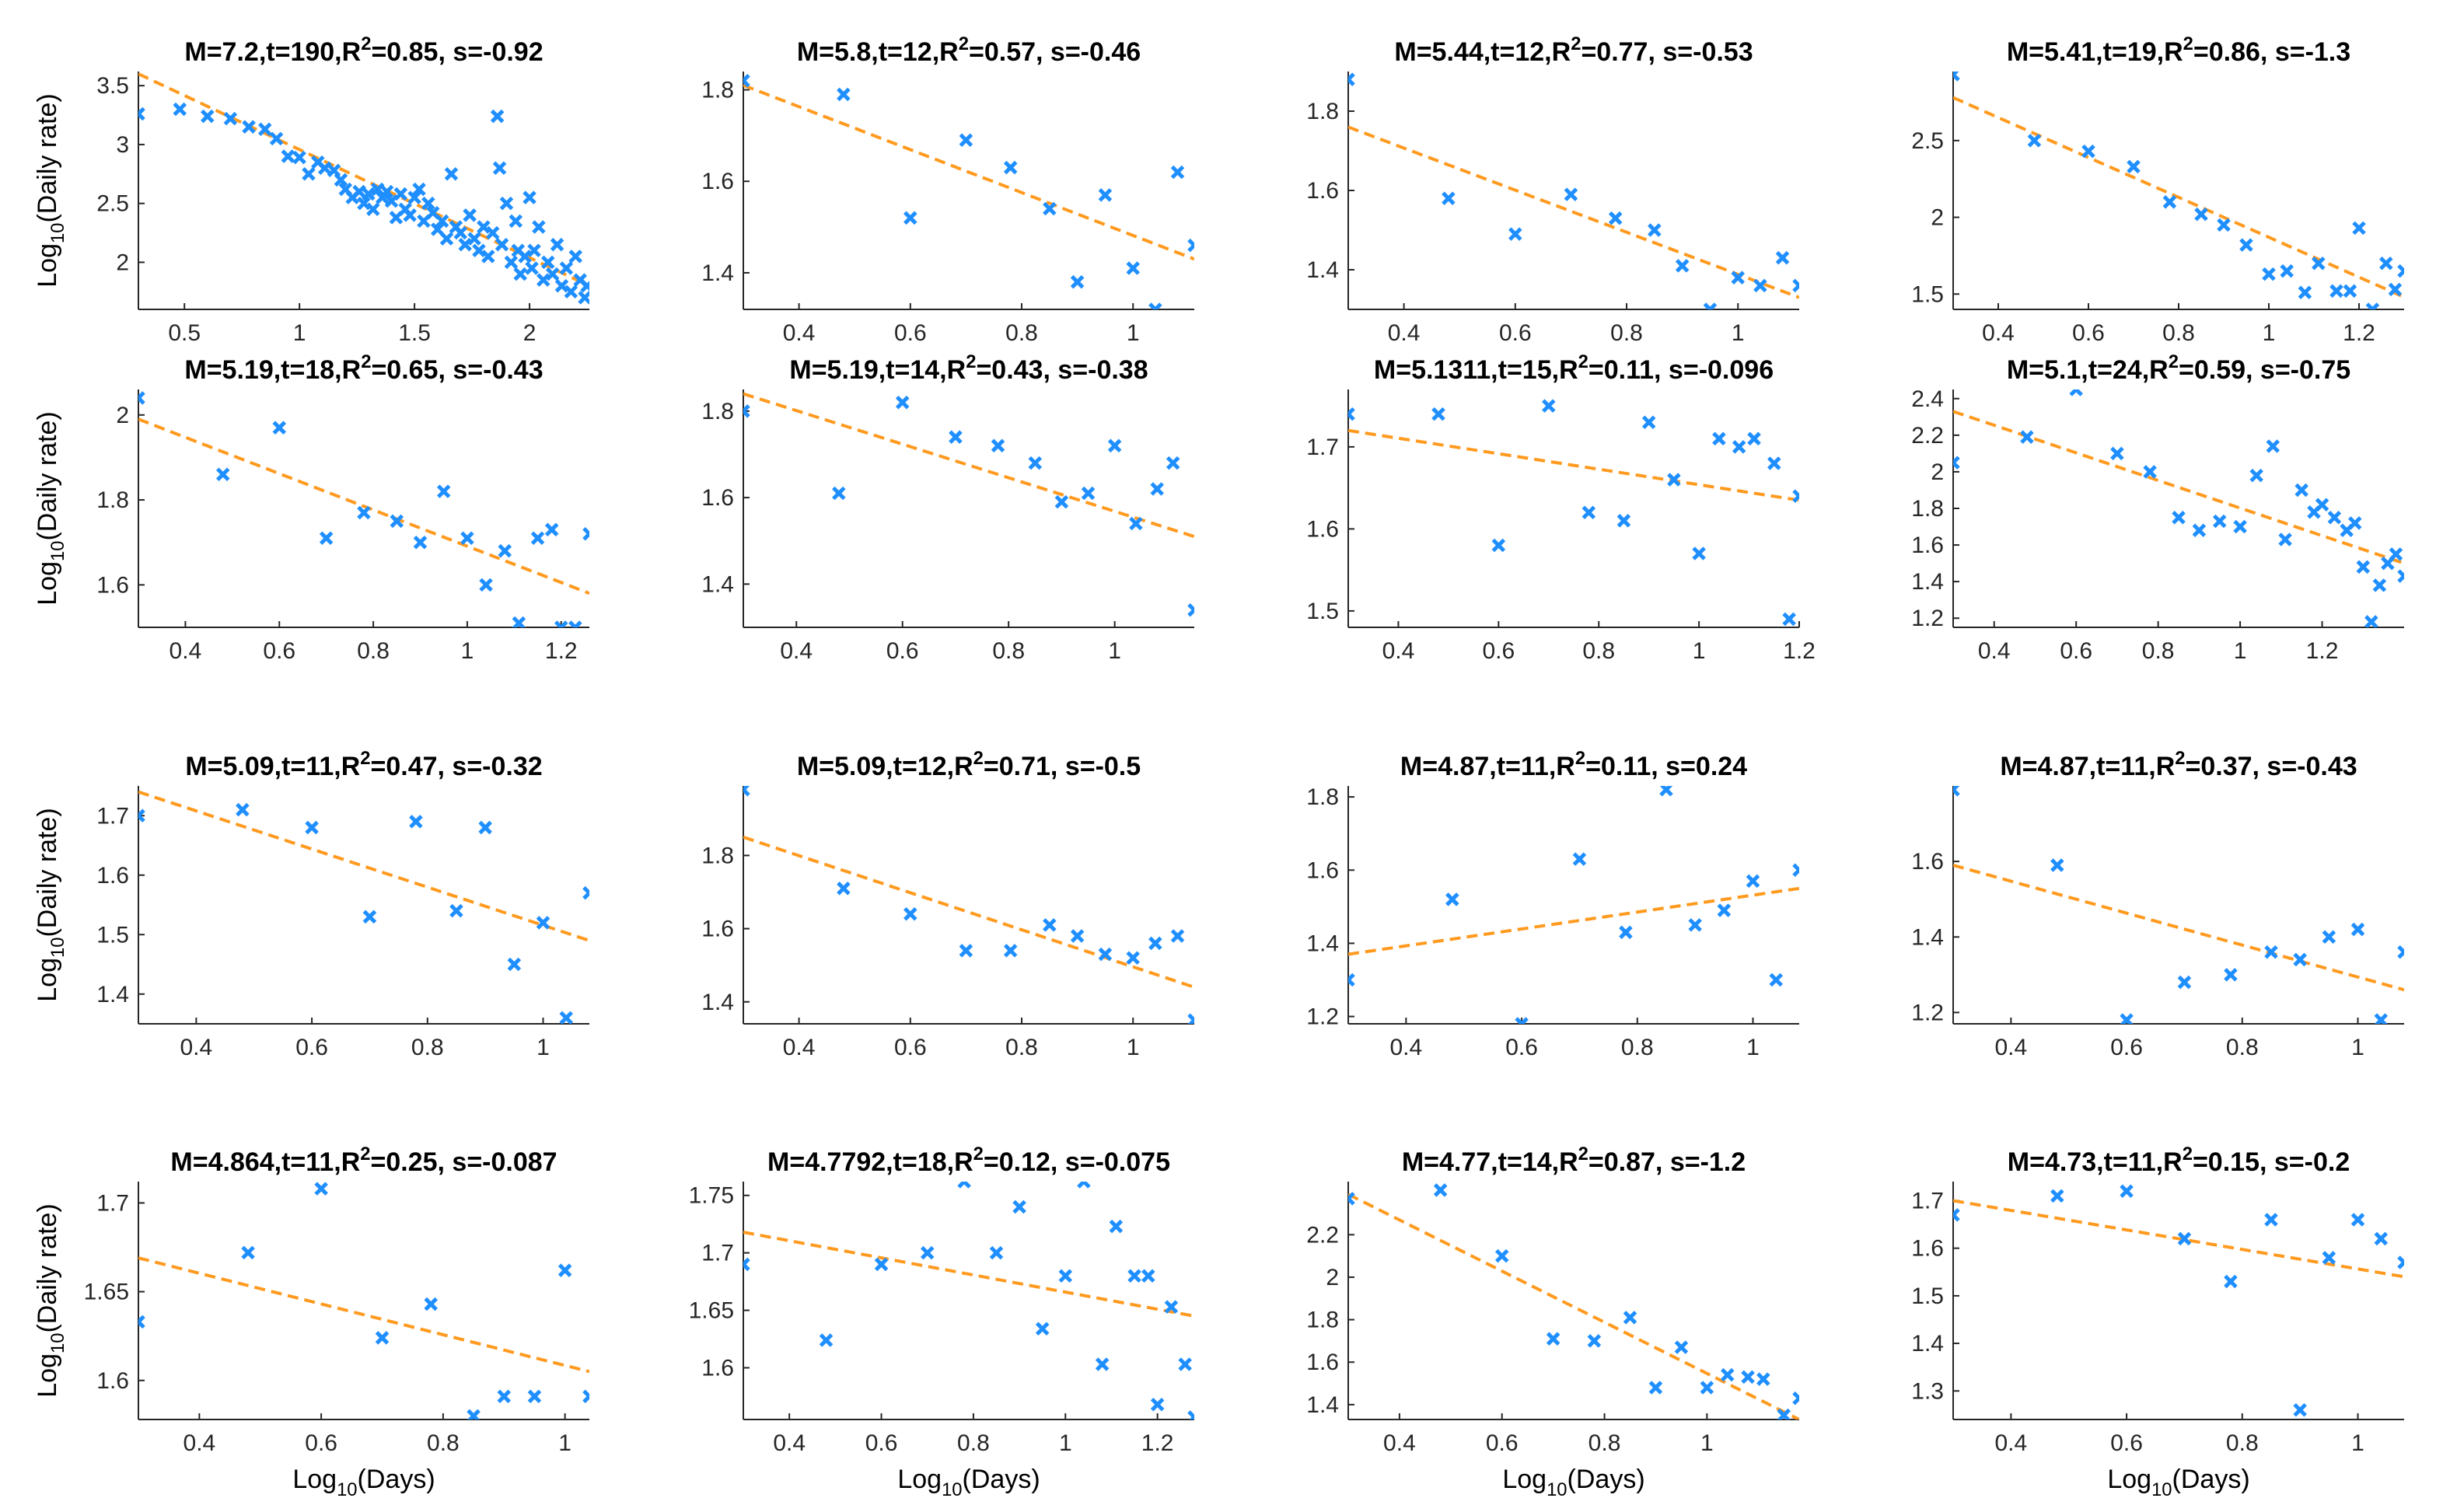 This screenshot has width=2457, height=1512. I want to click on y-tick-label: 3, so click(122, 145).